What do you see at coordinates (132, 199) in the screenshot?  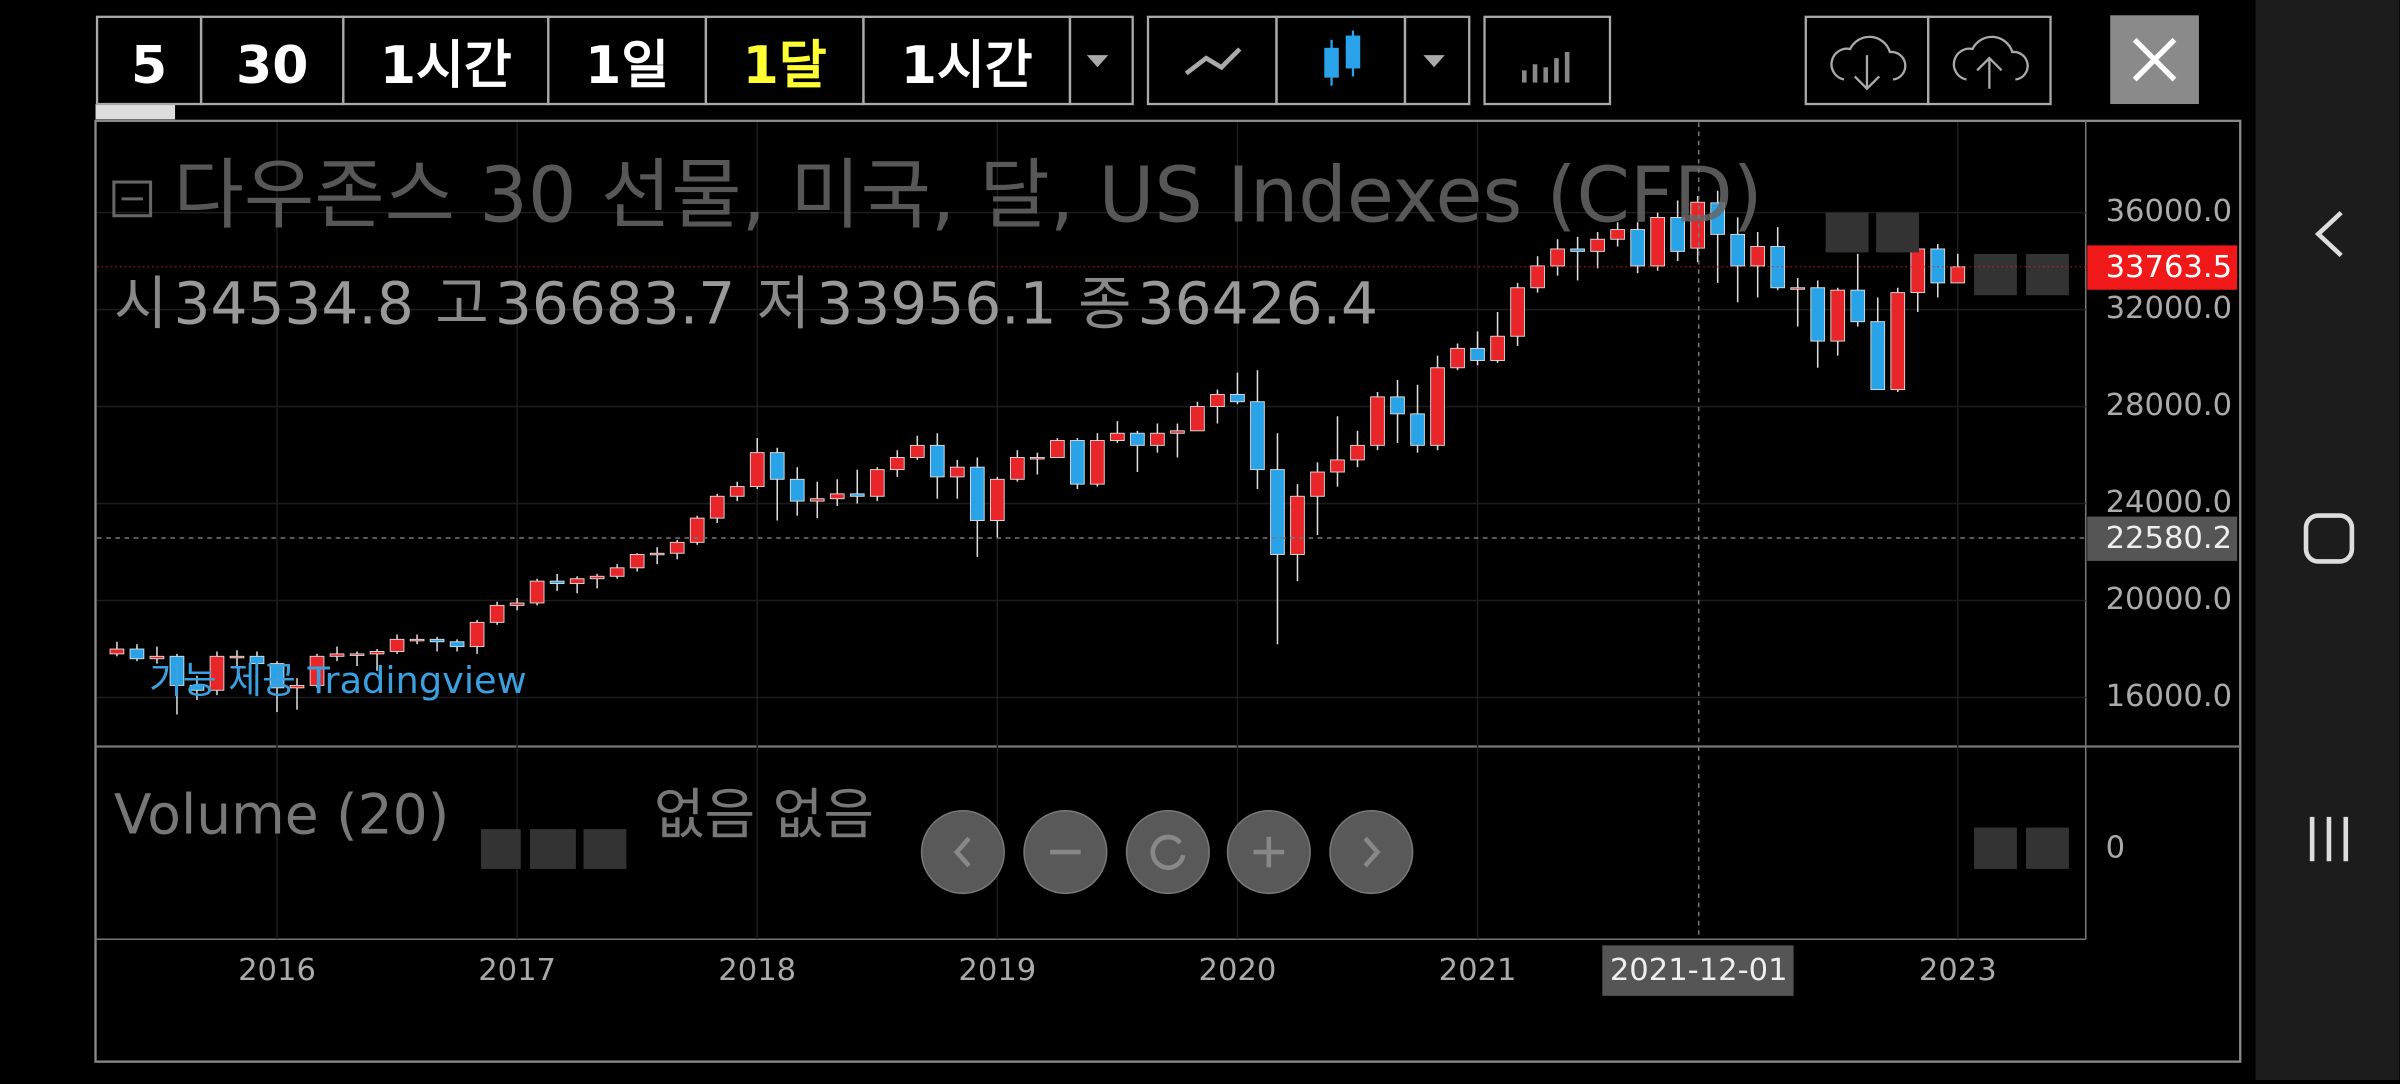 I see `collapse-box` at bounding box center [132, 199].